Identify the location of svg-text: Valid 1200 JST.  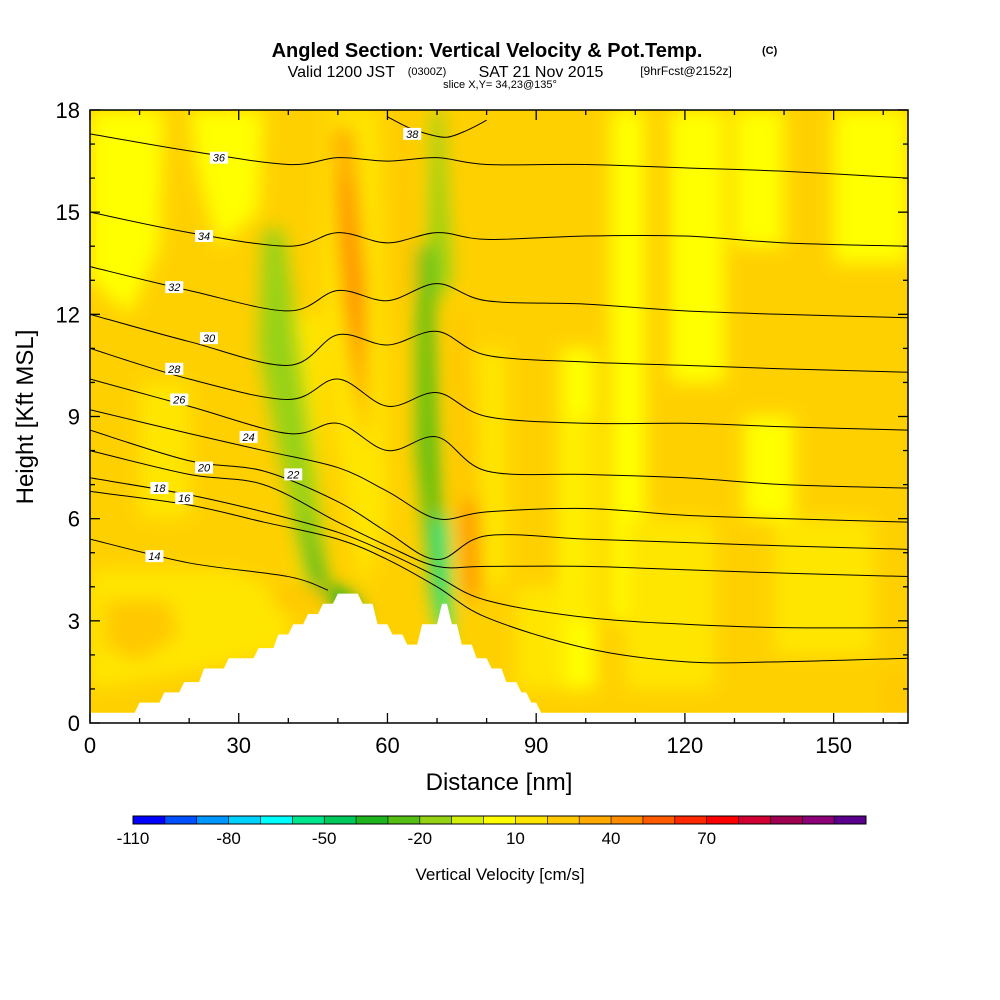
(342, 72).